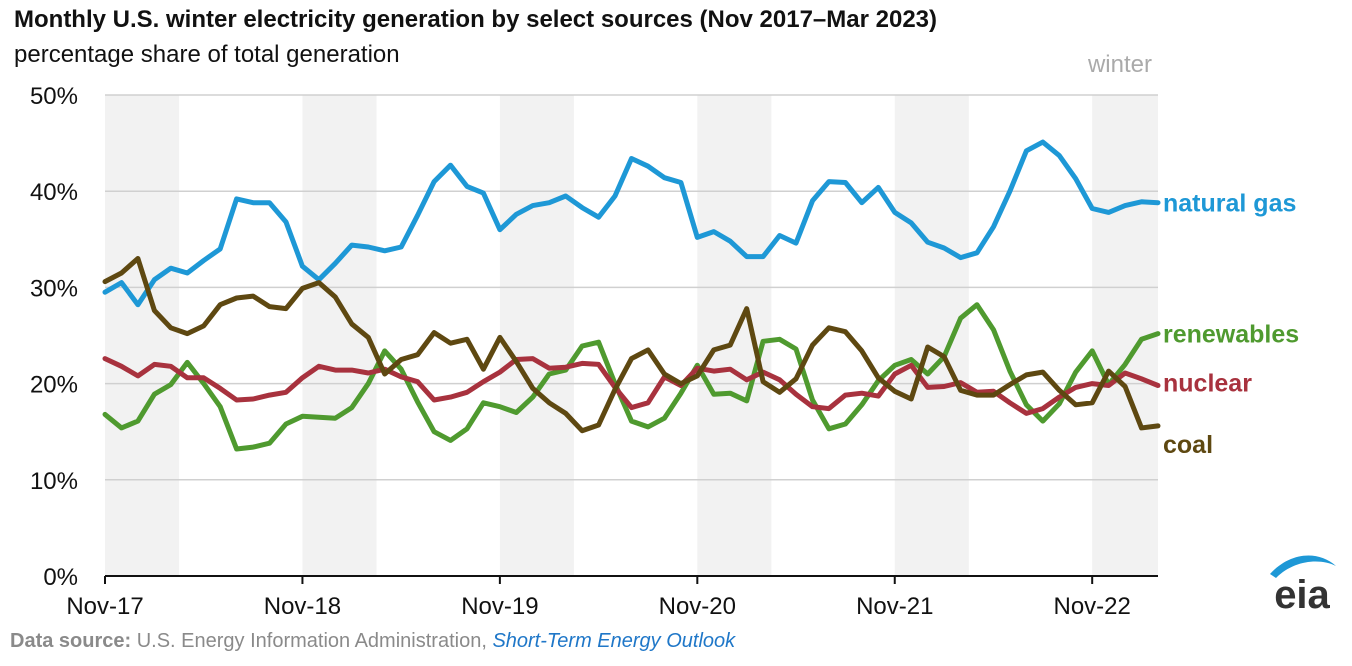 The width and height of the screenshot is (1352, 666). Describe the element at coordinates (1302, 595) in the screenshot. I see `logo-text: eia` at that location.